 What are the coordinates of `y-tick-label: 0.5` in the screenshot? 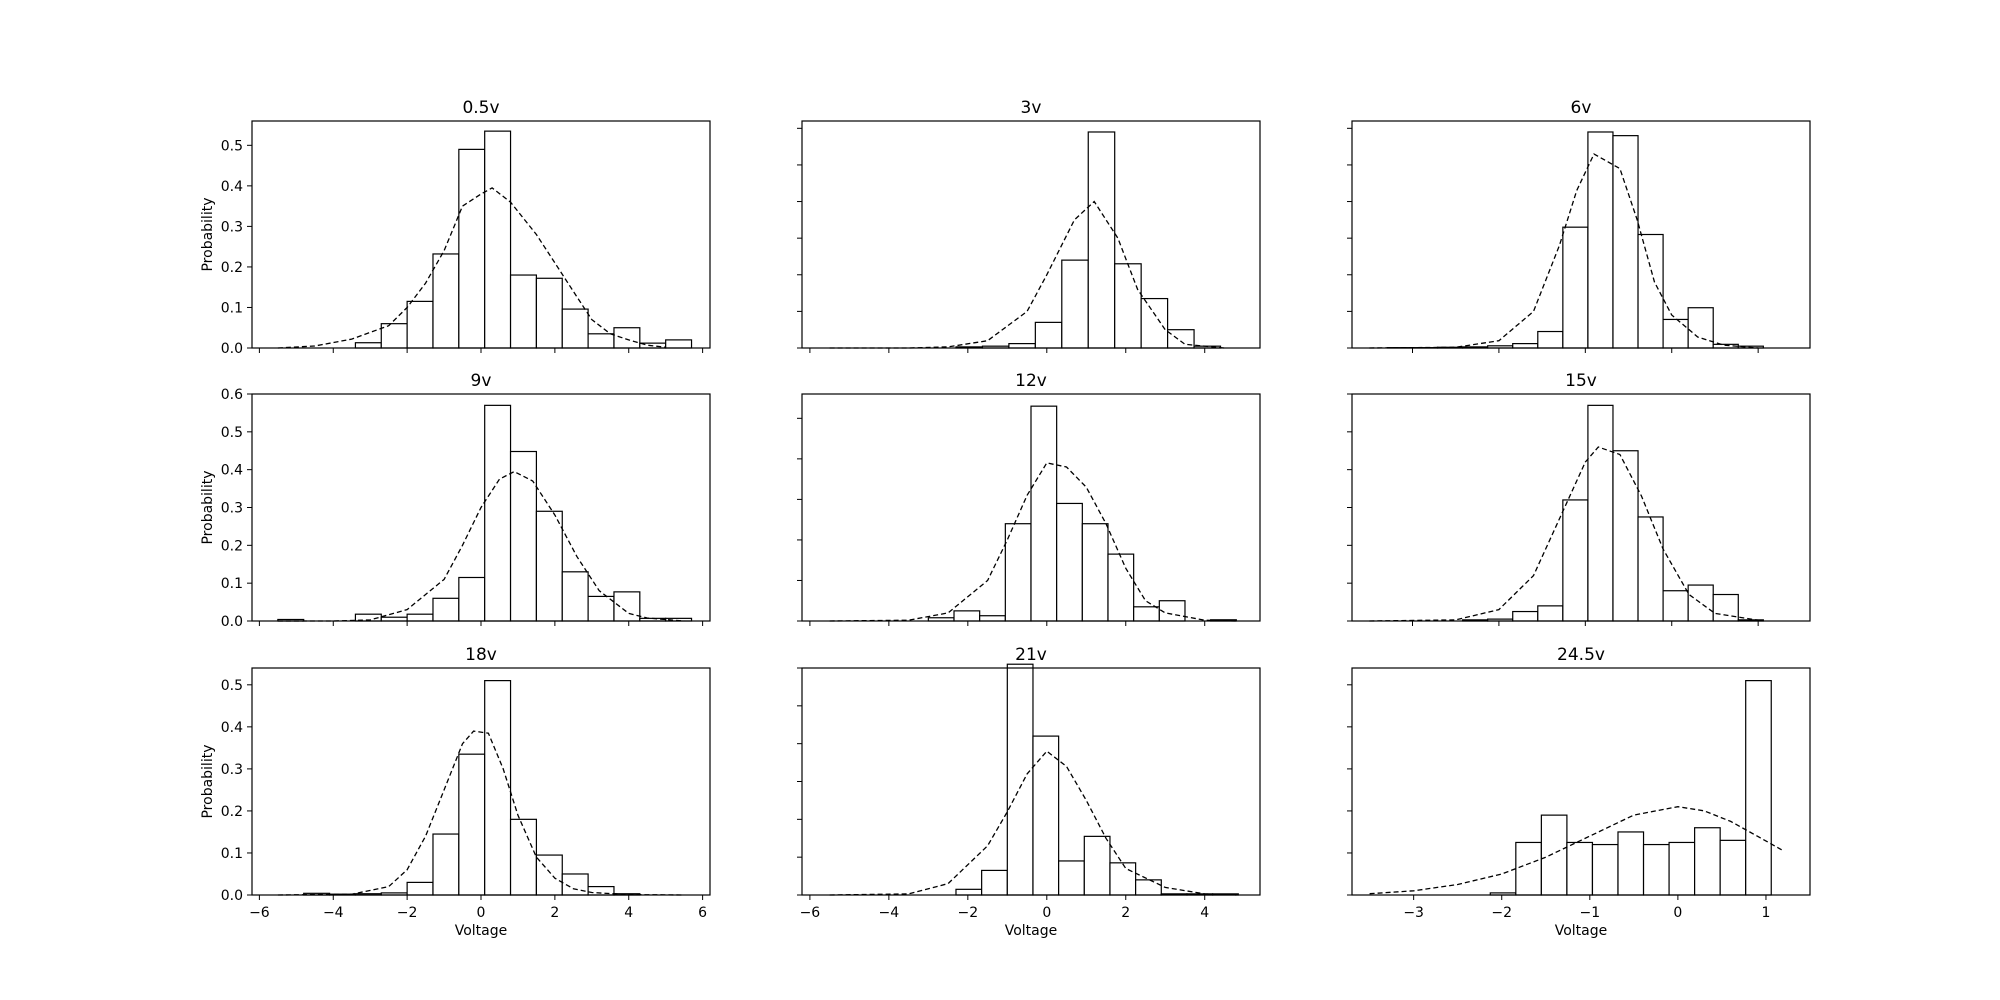 It's located at (232, 433).